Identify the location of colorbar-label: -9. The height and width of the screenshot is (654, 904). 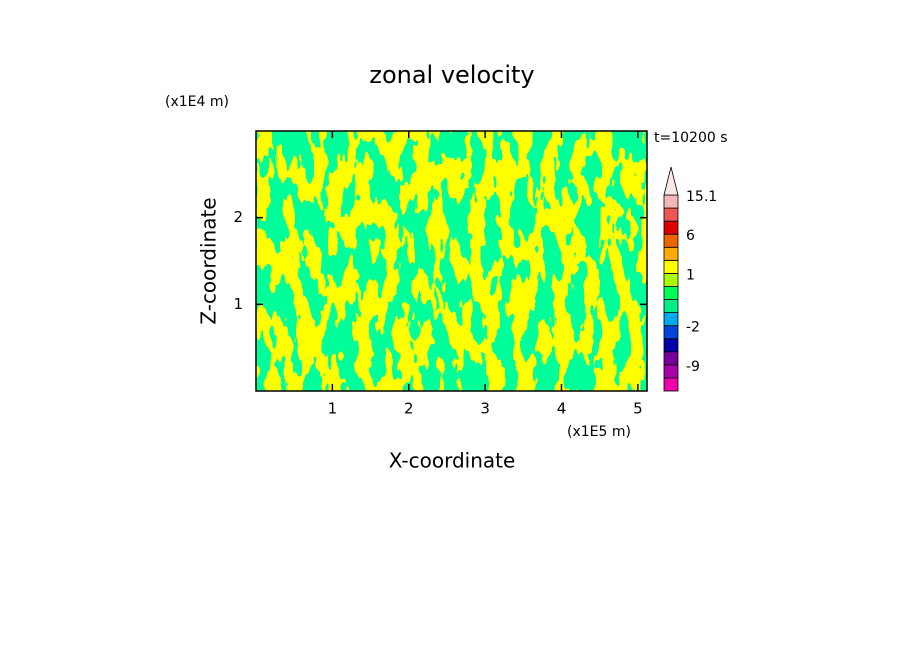
(693, 367).